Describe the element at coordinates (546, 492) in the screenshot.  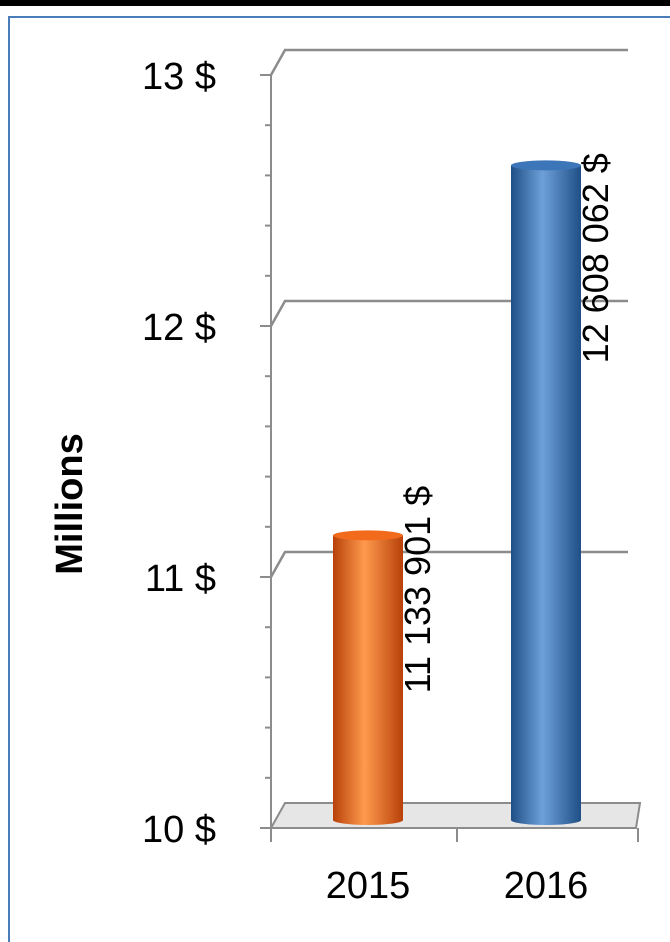
I see `bar-2016` at that location.